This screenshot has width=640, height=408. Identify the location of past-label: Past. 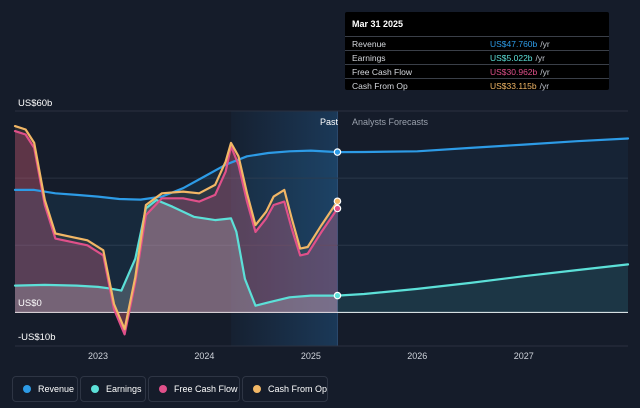
(329, 122).